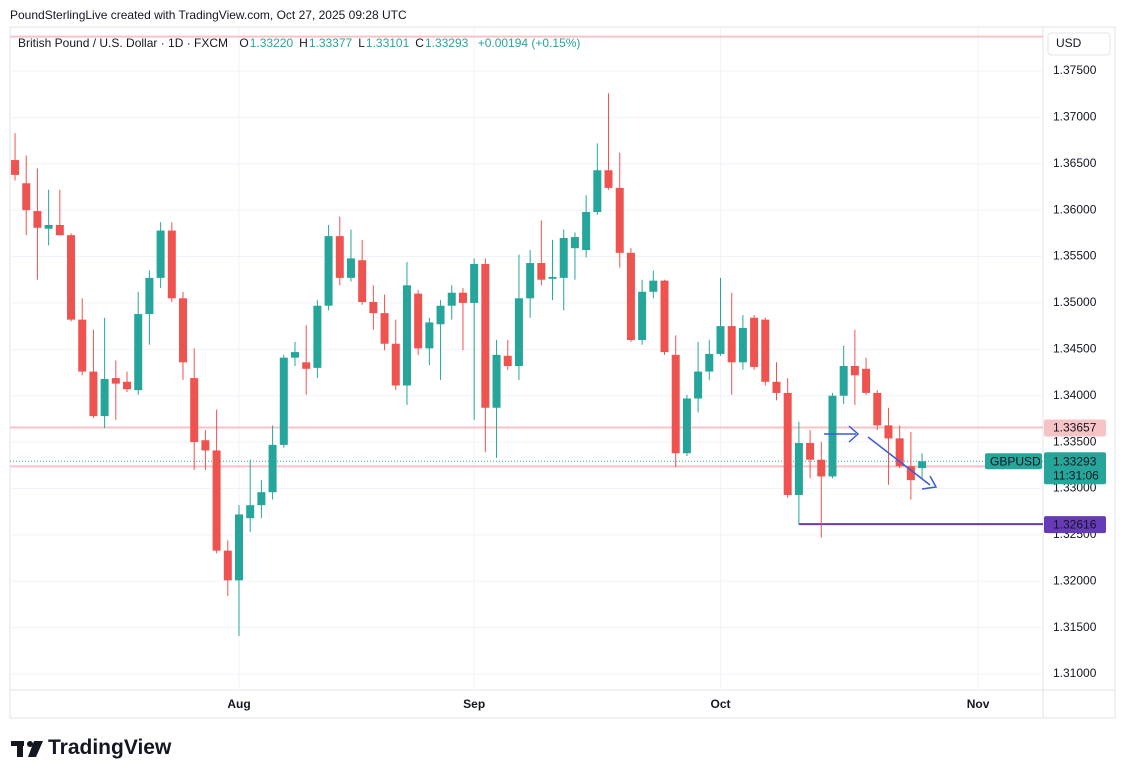  Describe the element at coordinates (1075, 163) in the screenshot. I see `y-tick-label: 1.36500` at that location.